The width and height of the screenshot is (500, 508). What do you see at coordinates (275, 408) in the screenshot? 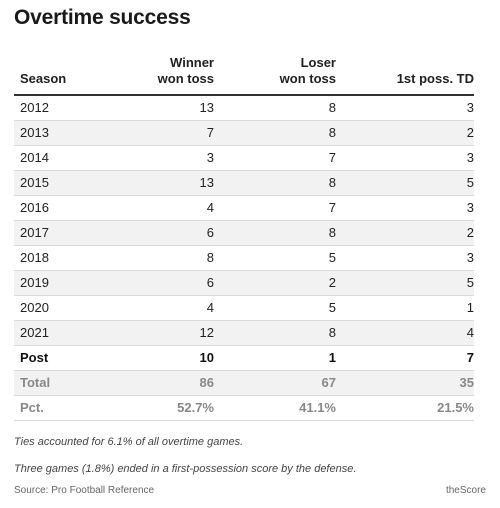
I see `loser-won-toss-cell: 41.1%` at bounding box center [275, 408].